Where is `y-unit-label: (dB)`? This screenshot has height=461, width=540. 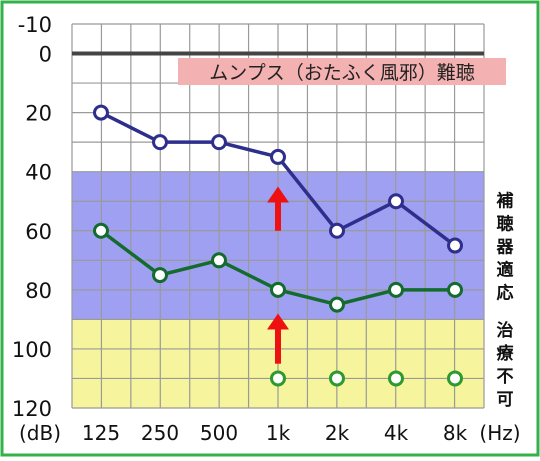
y-unit-label: (dB) is located at coordinates (40, 433).